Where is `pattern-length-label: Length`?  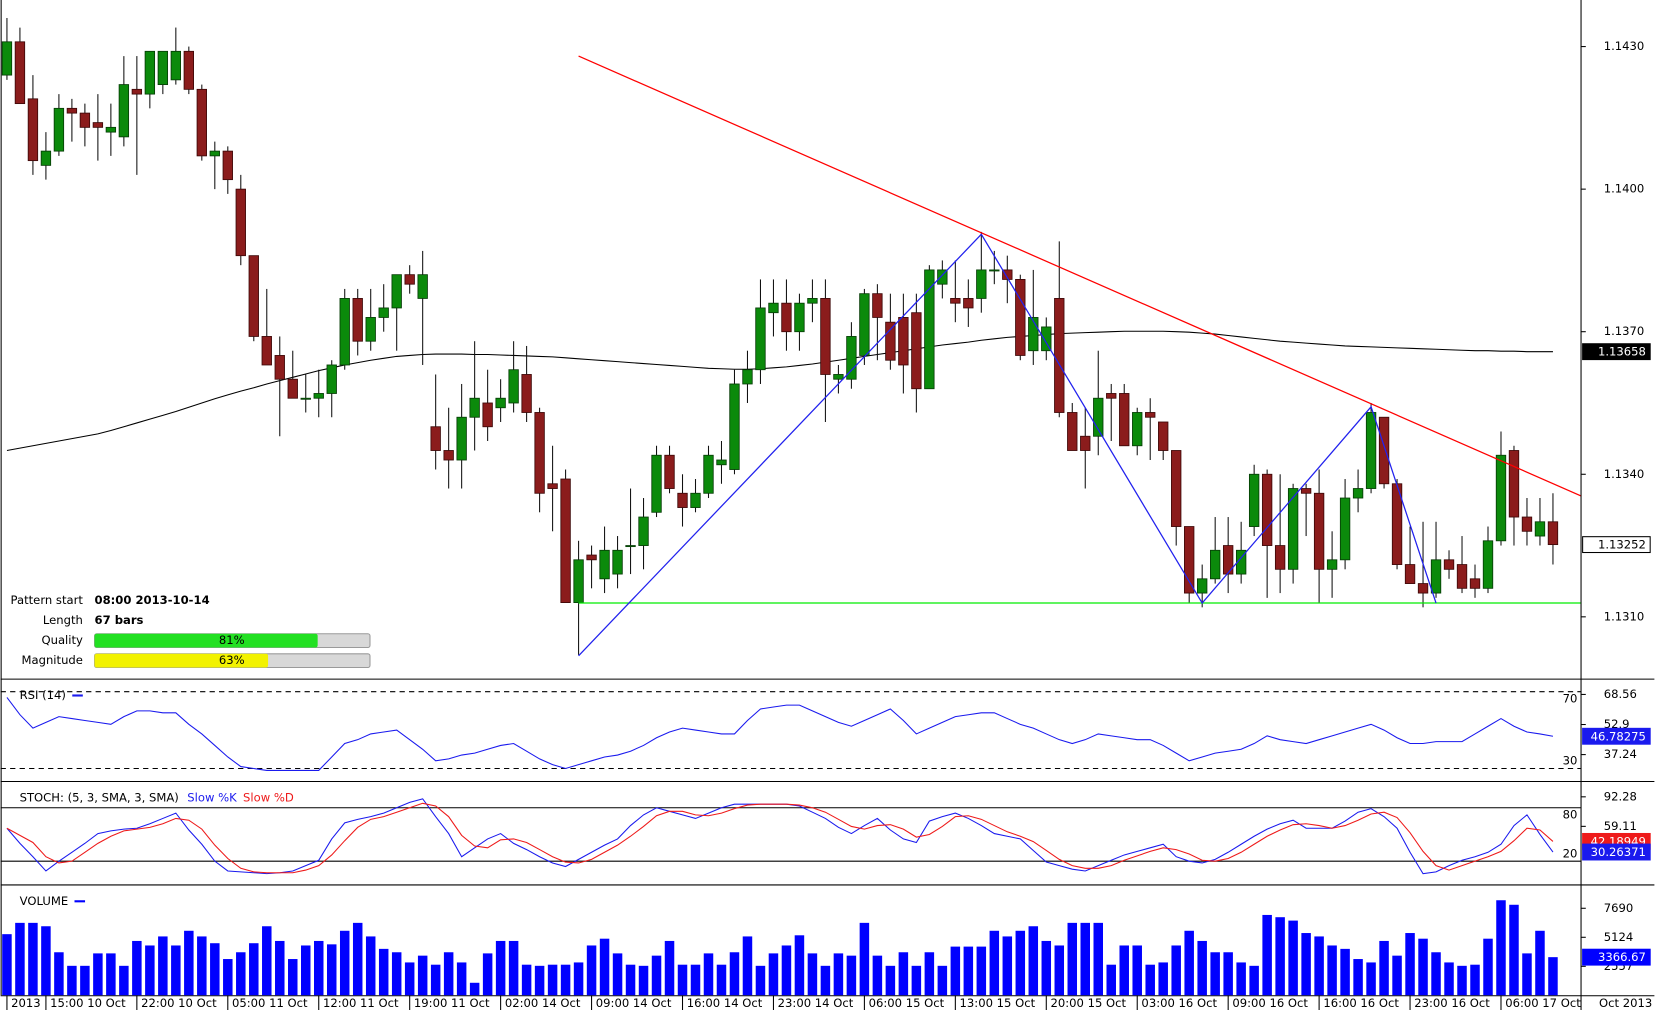 pattern-length-label: Length is located at coordinates (63, 620).